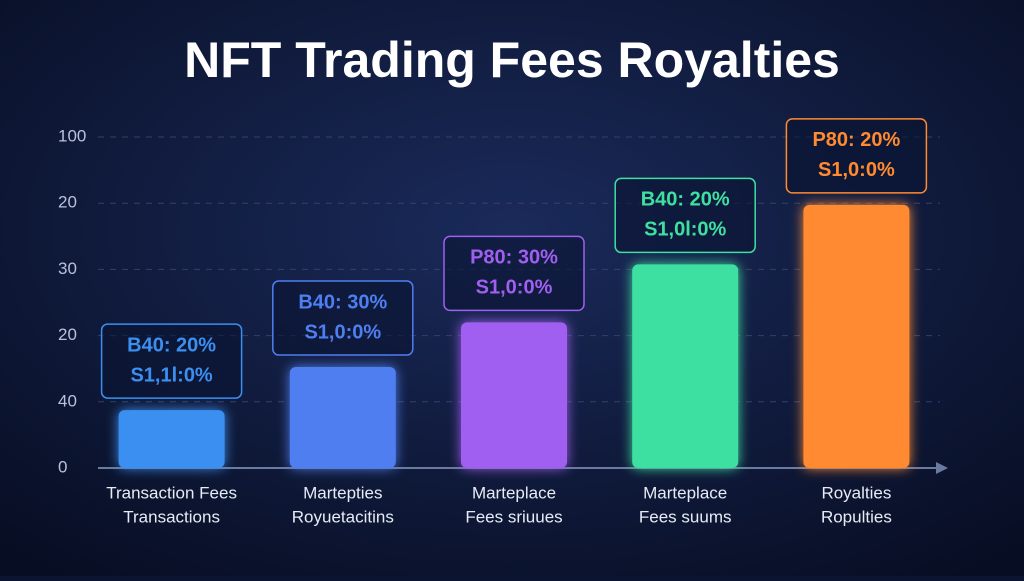 The width and height of the screenshot is (1024, 581). I want to click on x-tick-label: Transactions, so click(171, 516).